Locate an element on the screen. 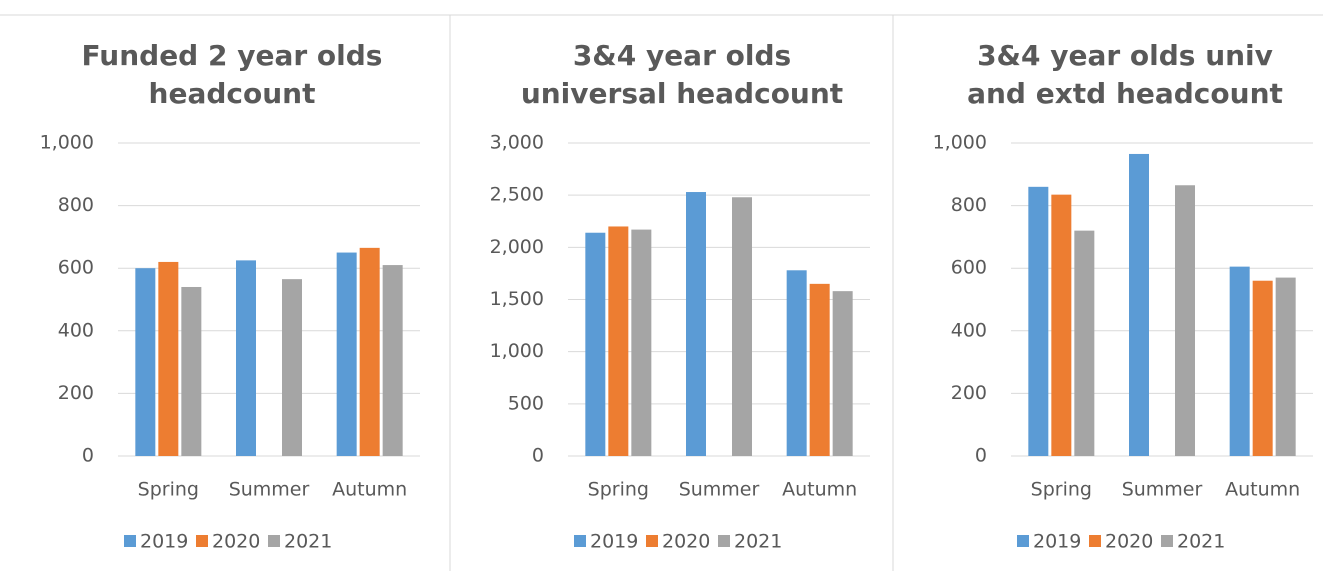  y-tick-label: 2,000 is located at coordinates (517, 247).